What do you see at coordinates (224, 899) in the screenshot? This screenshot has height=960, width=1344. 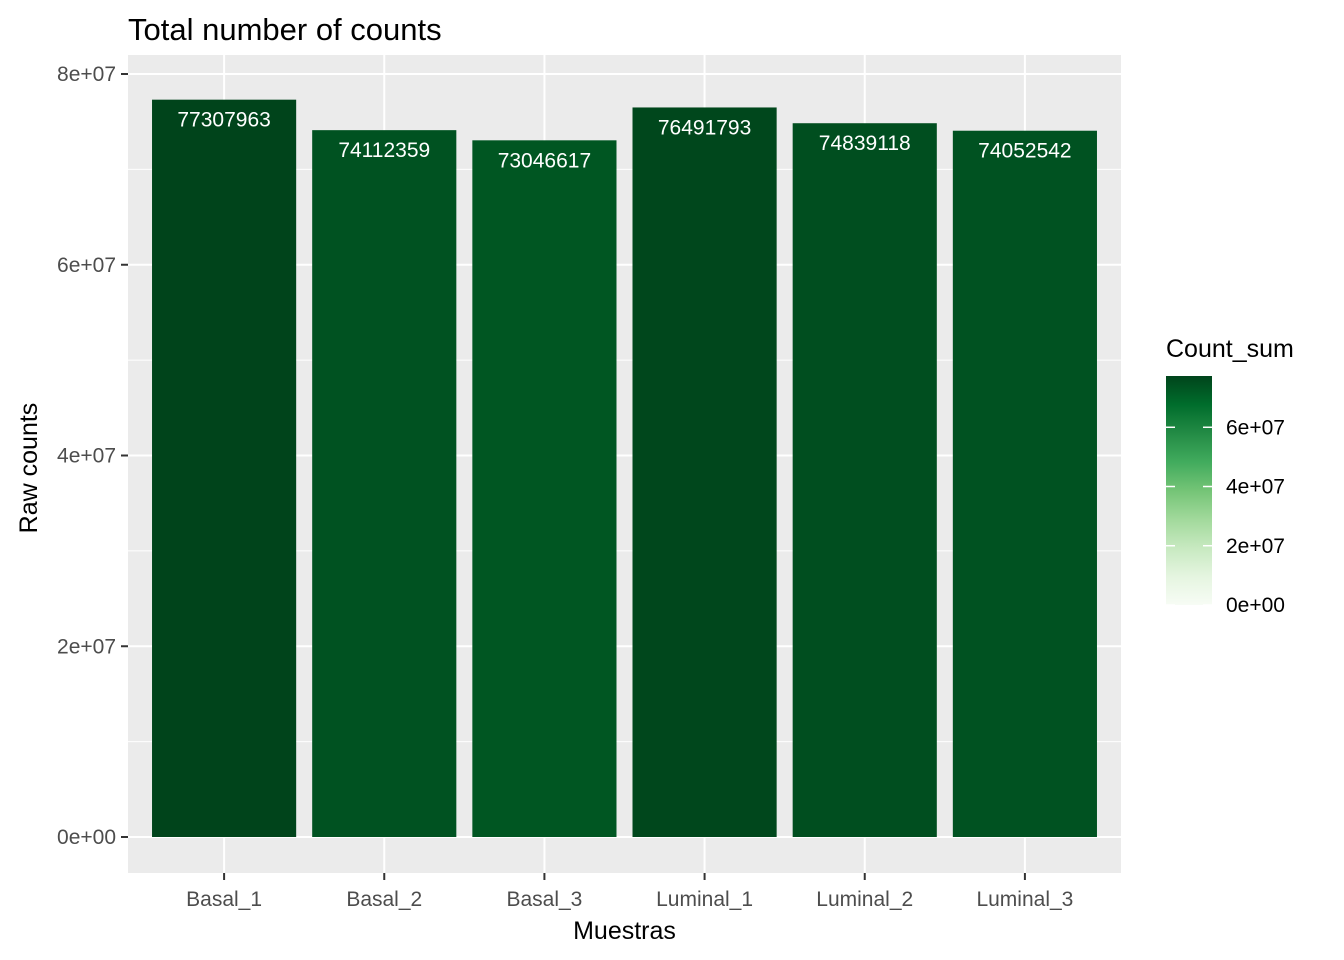 I see `x-tick-label: Basal_1` at bounding box center [224, 899].